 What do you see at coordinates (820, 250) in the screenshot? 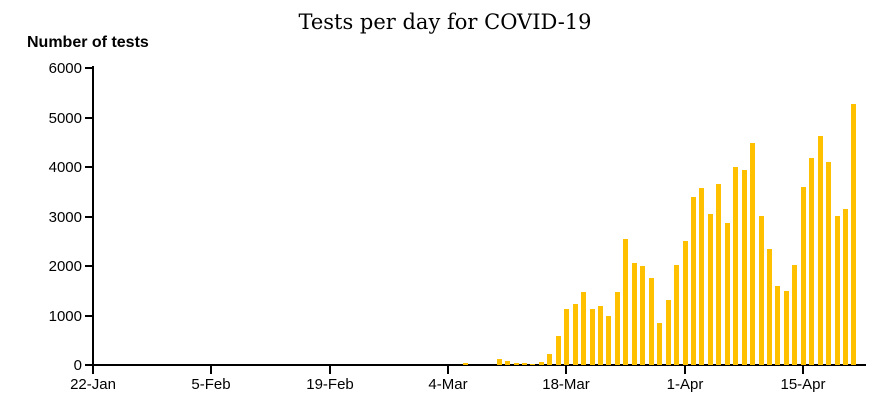
I see `bar-17-Apr` at bounding box center [820, 250].